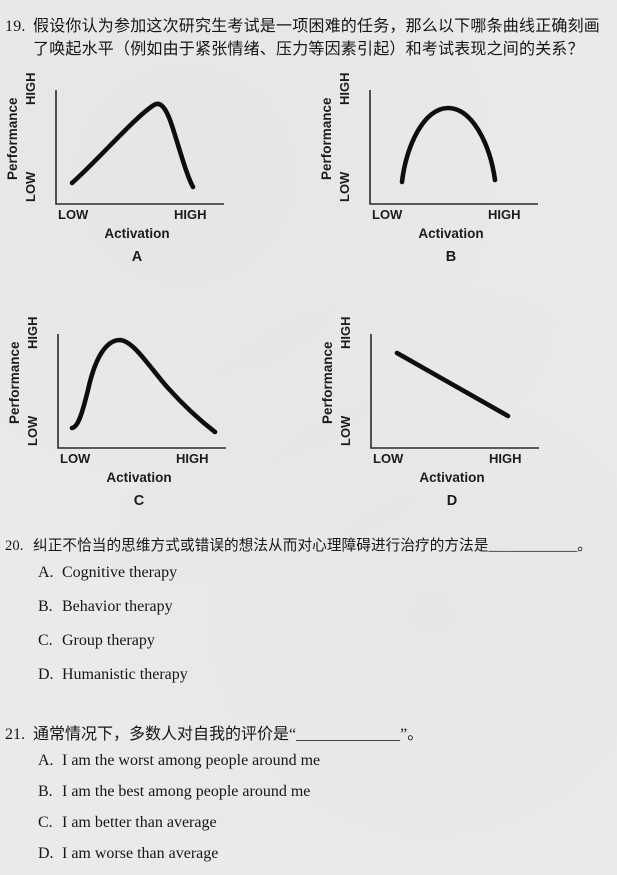 This screenshot has width=617, height=875. Describe the element at coordinates (120, 572) in the screenshot. I see `option-text: Cognitive therapy` at that location.